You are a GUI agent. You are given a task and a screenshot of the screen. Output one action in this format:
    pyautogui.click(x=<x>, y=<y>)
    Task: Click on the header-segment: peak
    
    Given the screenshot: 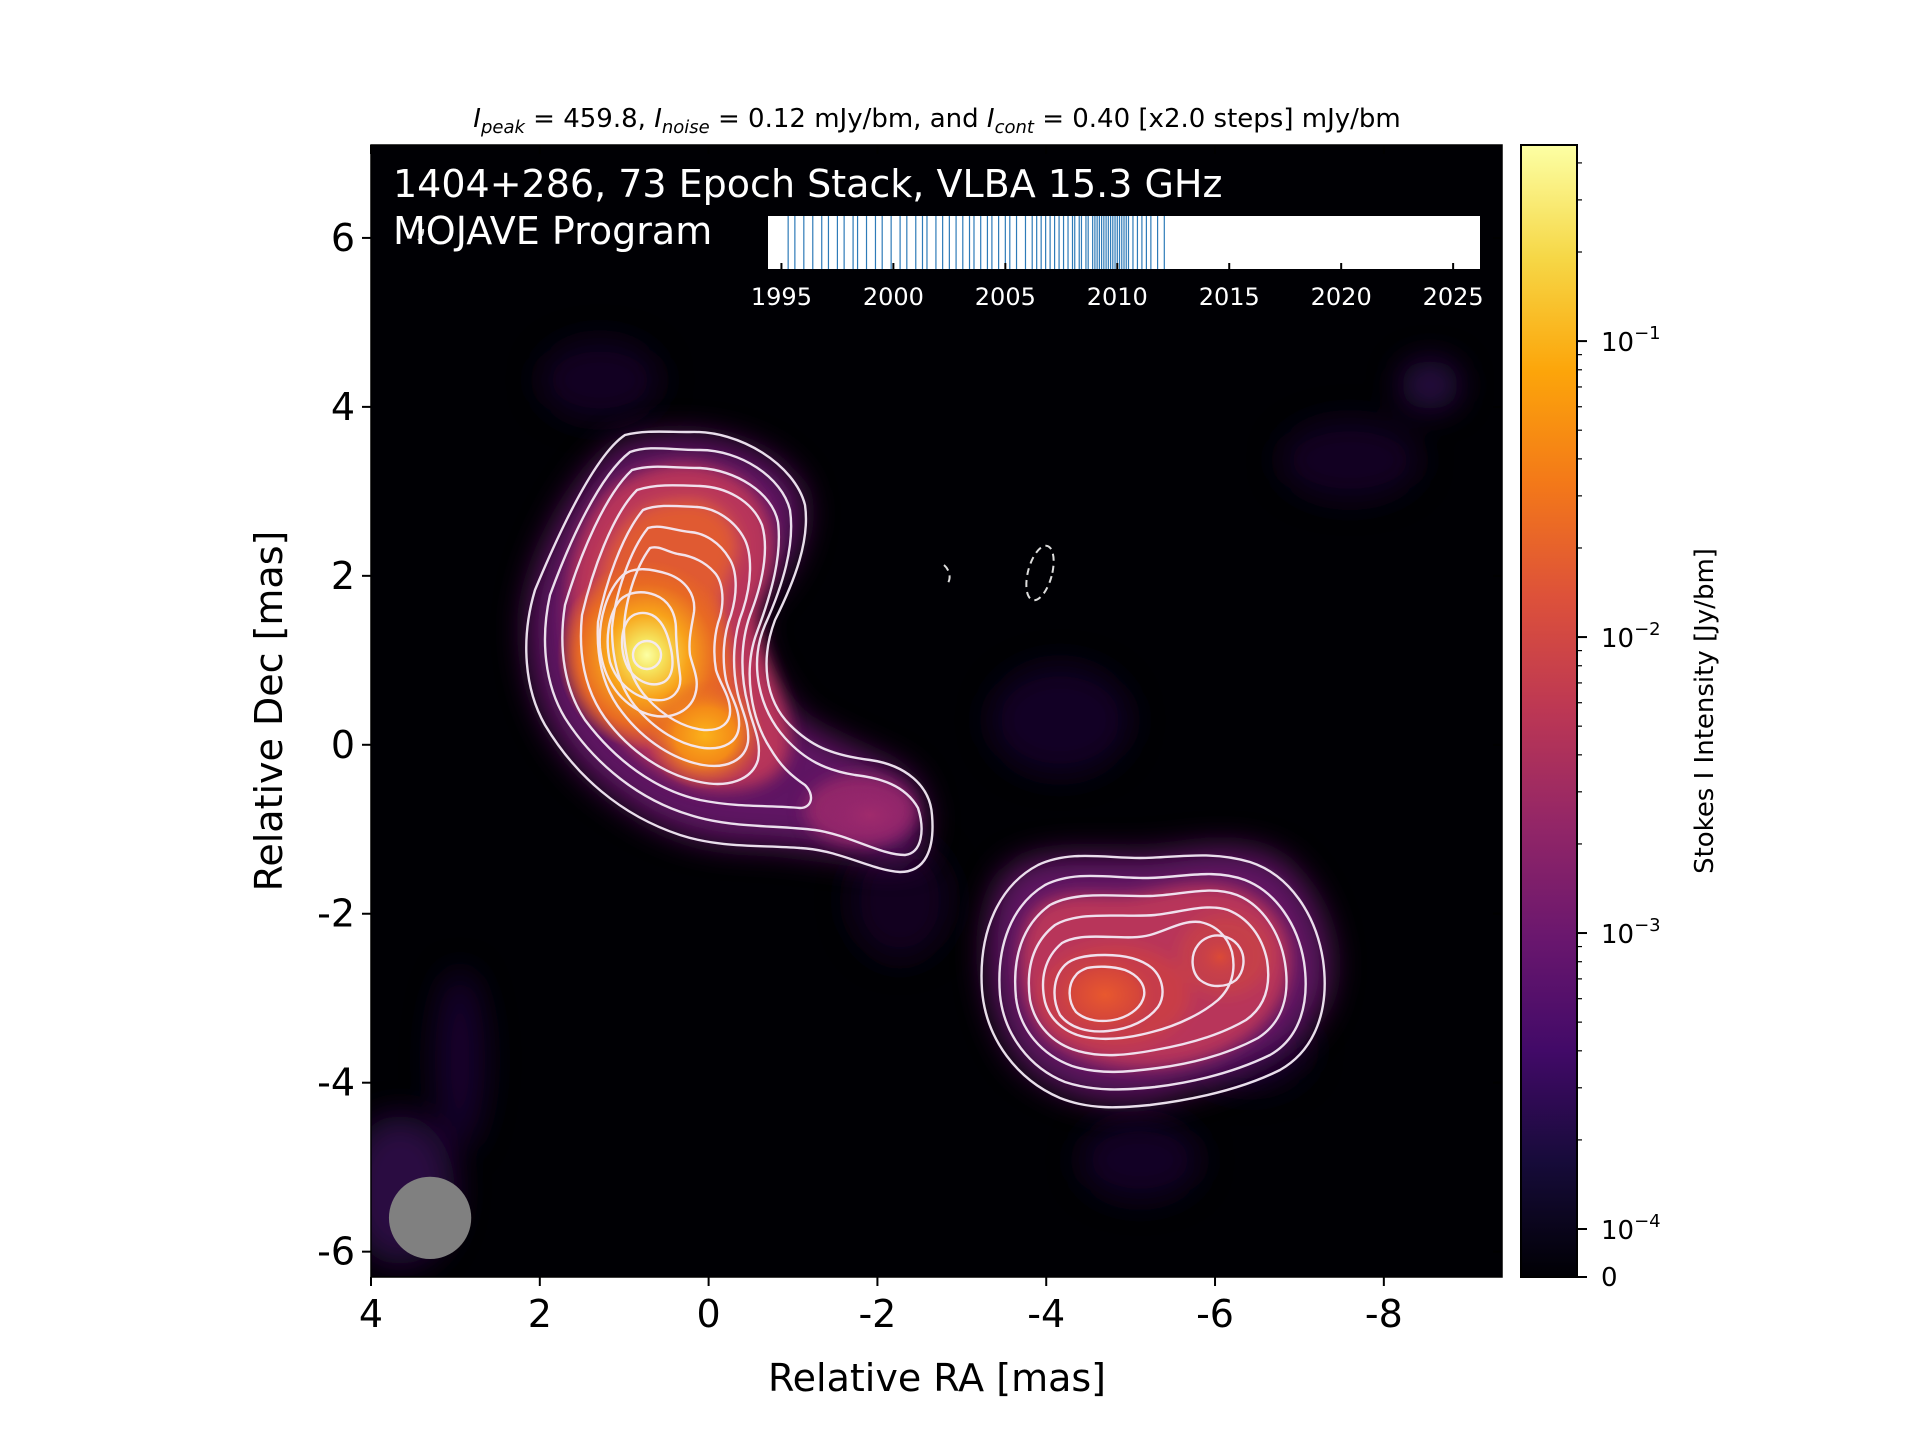 What is the action you would take?
    pyautogui.click(x=503, y=127)
    